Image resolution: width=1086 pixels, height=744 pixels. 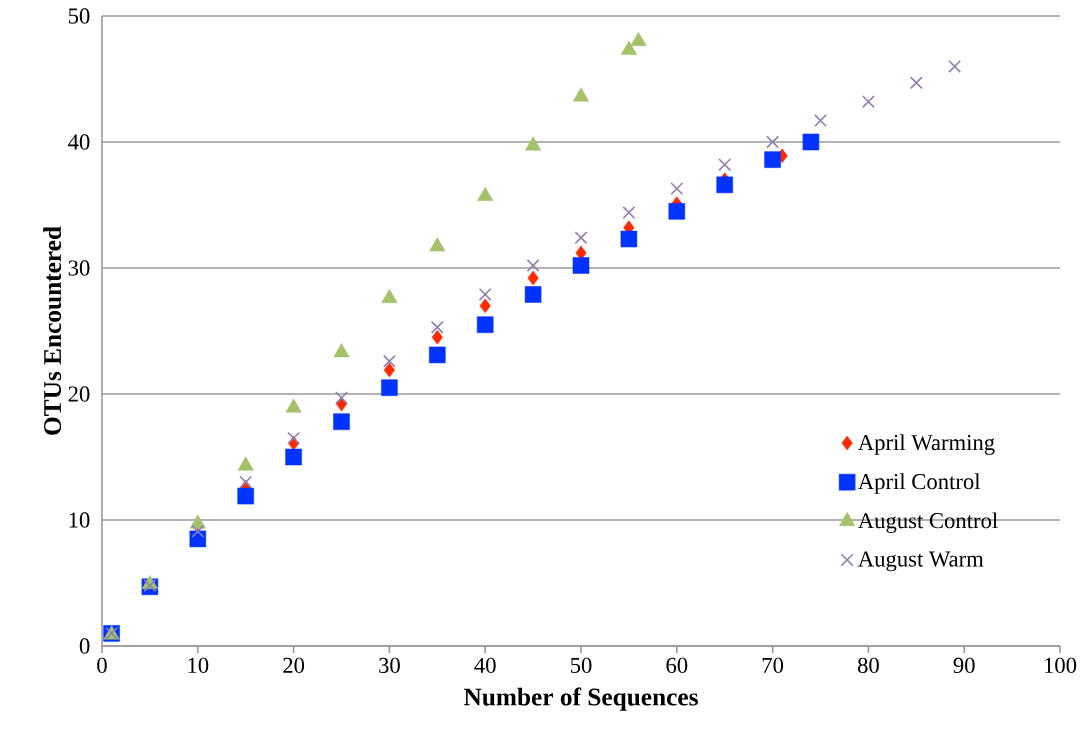 I want to click on x-tick-label: 80, so click(x=868, y=665).